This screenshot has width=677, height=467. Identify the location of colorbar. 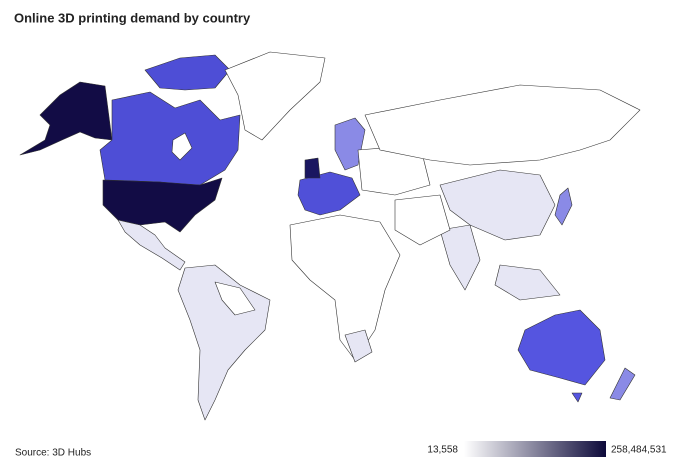
(535, 449).